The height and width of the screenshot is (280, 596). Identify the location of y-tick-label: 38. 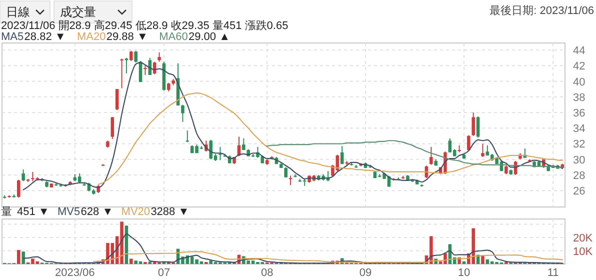
(579, 98).